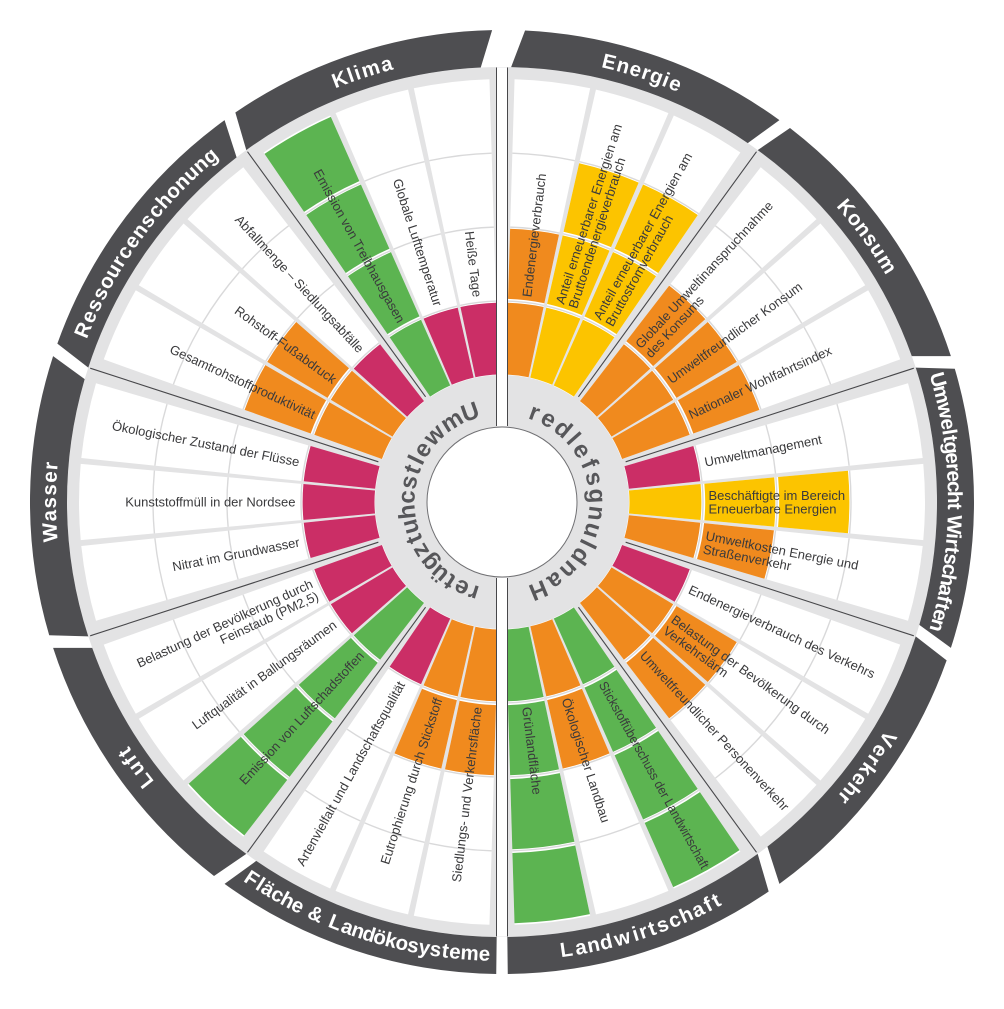 This screenshot has width=1004, height=1009. Describe the element at coordinates (410, 526) in the screenshot. I see `arc-char: u` at that location.